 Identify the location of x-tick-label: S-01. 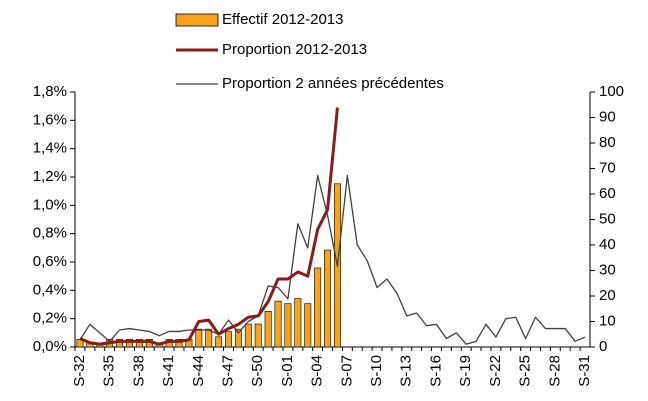
(287, 371).